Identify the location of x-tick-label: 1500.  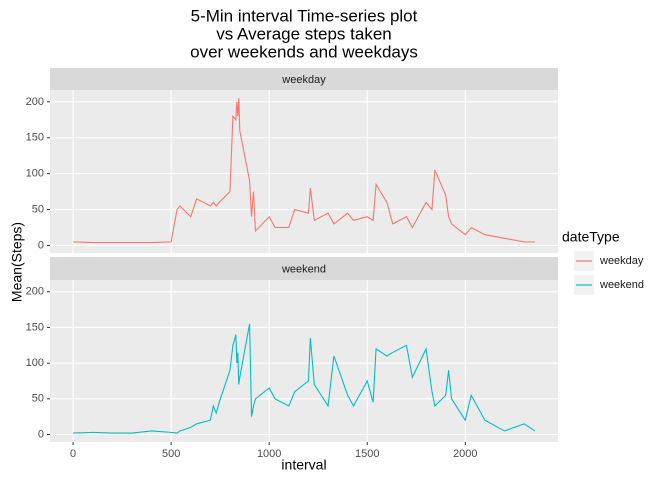
(367, 454).